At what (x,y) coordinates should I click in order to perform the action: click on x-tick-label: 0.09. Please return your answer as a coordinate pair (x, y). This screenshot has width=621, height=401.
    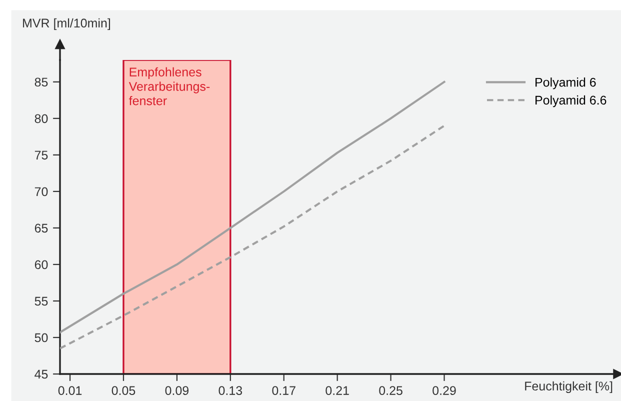
    Looking at the image, I should click on (177, 390).